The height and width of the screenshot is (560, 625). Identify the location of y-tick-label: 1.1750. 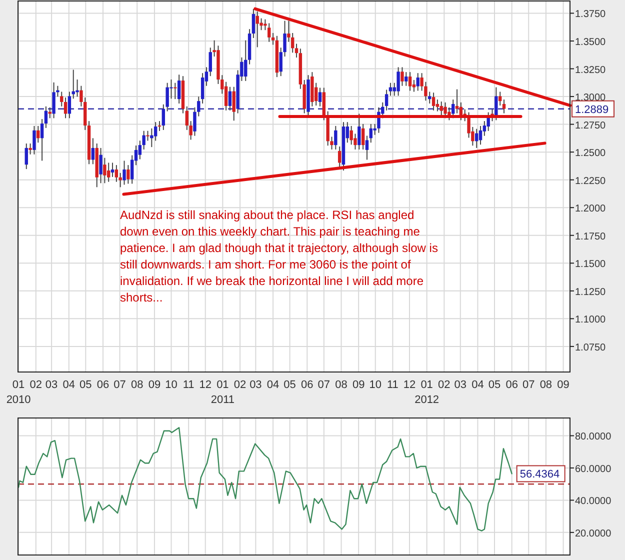
(590, 236).